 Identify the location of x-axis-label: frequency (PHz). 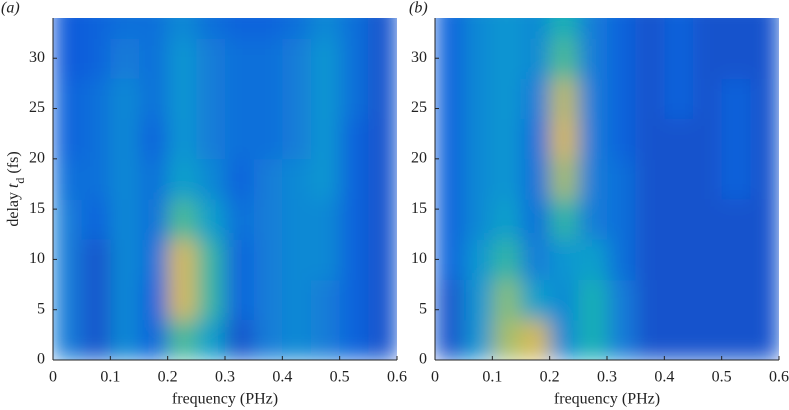
(607, 399).